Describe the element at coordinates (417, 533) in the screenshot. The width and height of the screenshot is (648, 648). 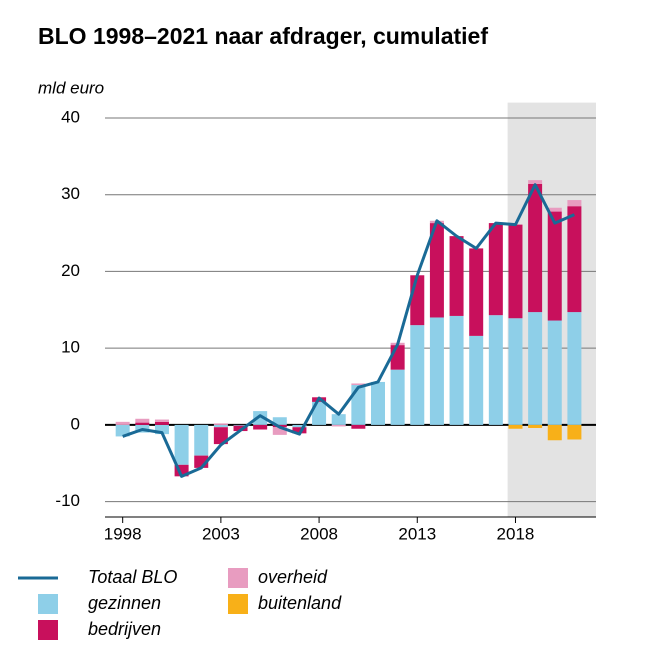
I see `x-tick-label: 2013` at that location.